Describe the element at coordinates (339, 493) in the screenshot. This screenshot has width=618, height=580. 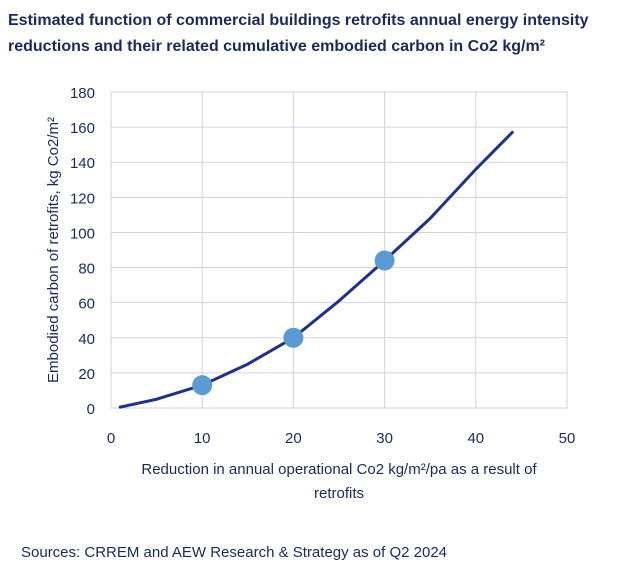
I see `x-axis-label-line-2: retrofits` at that location.